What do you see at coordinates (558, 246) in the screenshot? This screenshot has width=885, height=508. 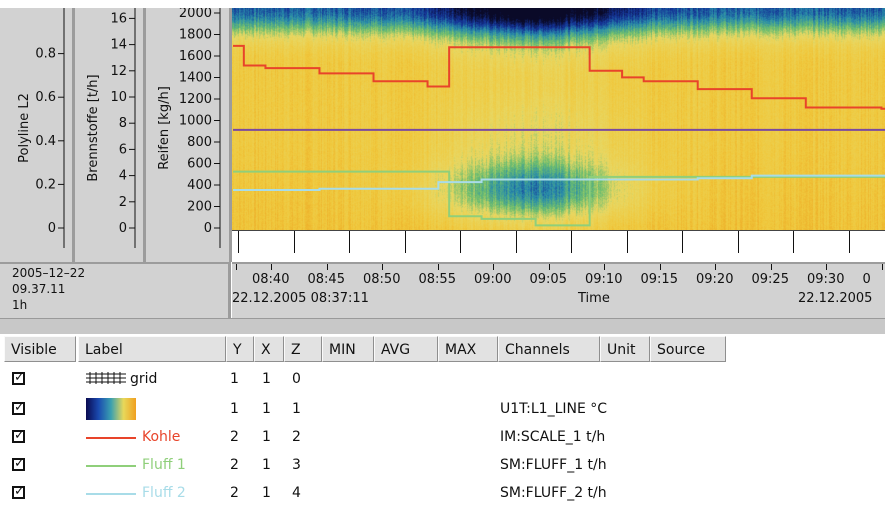 I see `time-axis-strip` at bounding box center [558, 246].